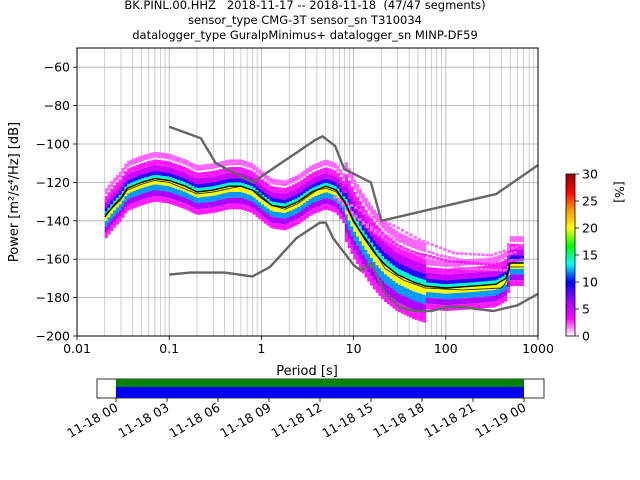 The width and height of the screenshot is (640, 480). Describe the element at coordinates (194, 420) in the screenshot. I see `timeline-tick-label: 11-18 06` at that location.